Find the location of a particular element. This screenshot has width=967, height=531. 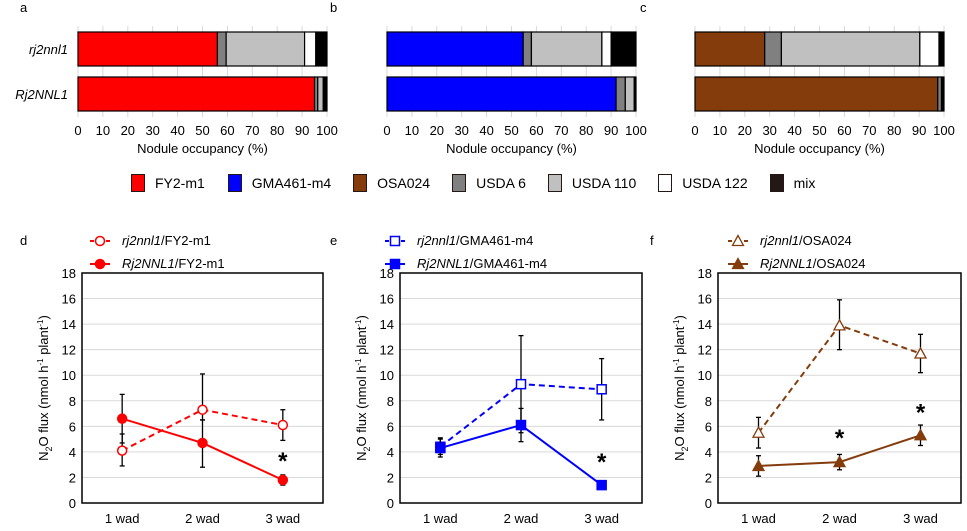

bar-segment-gma461-m4 is located at coordinates (455, 49).